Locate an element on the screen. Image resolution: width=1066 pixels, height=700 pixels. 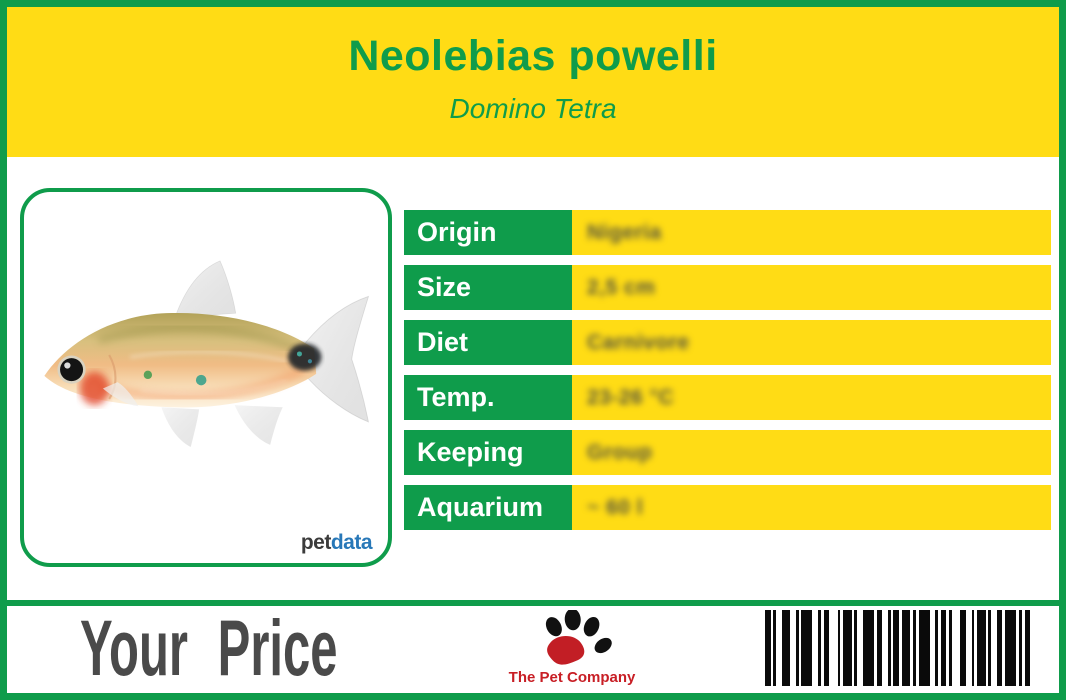
table-row-keeping: Keeping Group is located at coordinates (727, 452).